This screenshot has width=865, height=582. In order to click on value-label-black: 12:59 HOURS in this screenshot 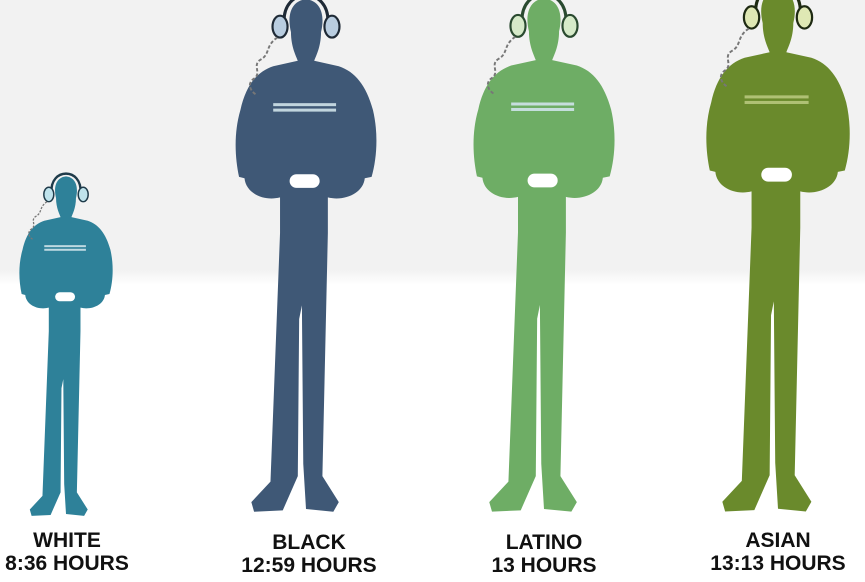, I will do `click(309, 565)`.